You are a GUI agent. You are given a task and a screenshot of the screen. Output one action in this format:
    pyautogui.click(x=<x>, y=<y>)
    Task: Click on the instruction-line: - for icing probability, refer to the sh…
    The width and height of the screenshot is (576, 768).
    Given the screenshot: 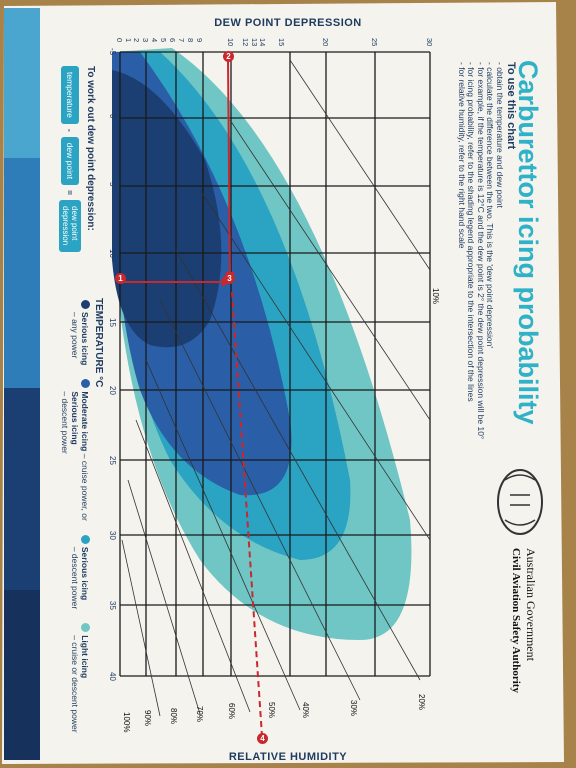 What is the action you would take?
    pyautogui.click(x=471, y=232)
    